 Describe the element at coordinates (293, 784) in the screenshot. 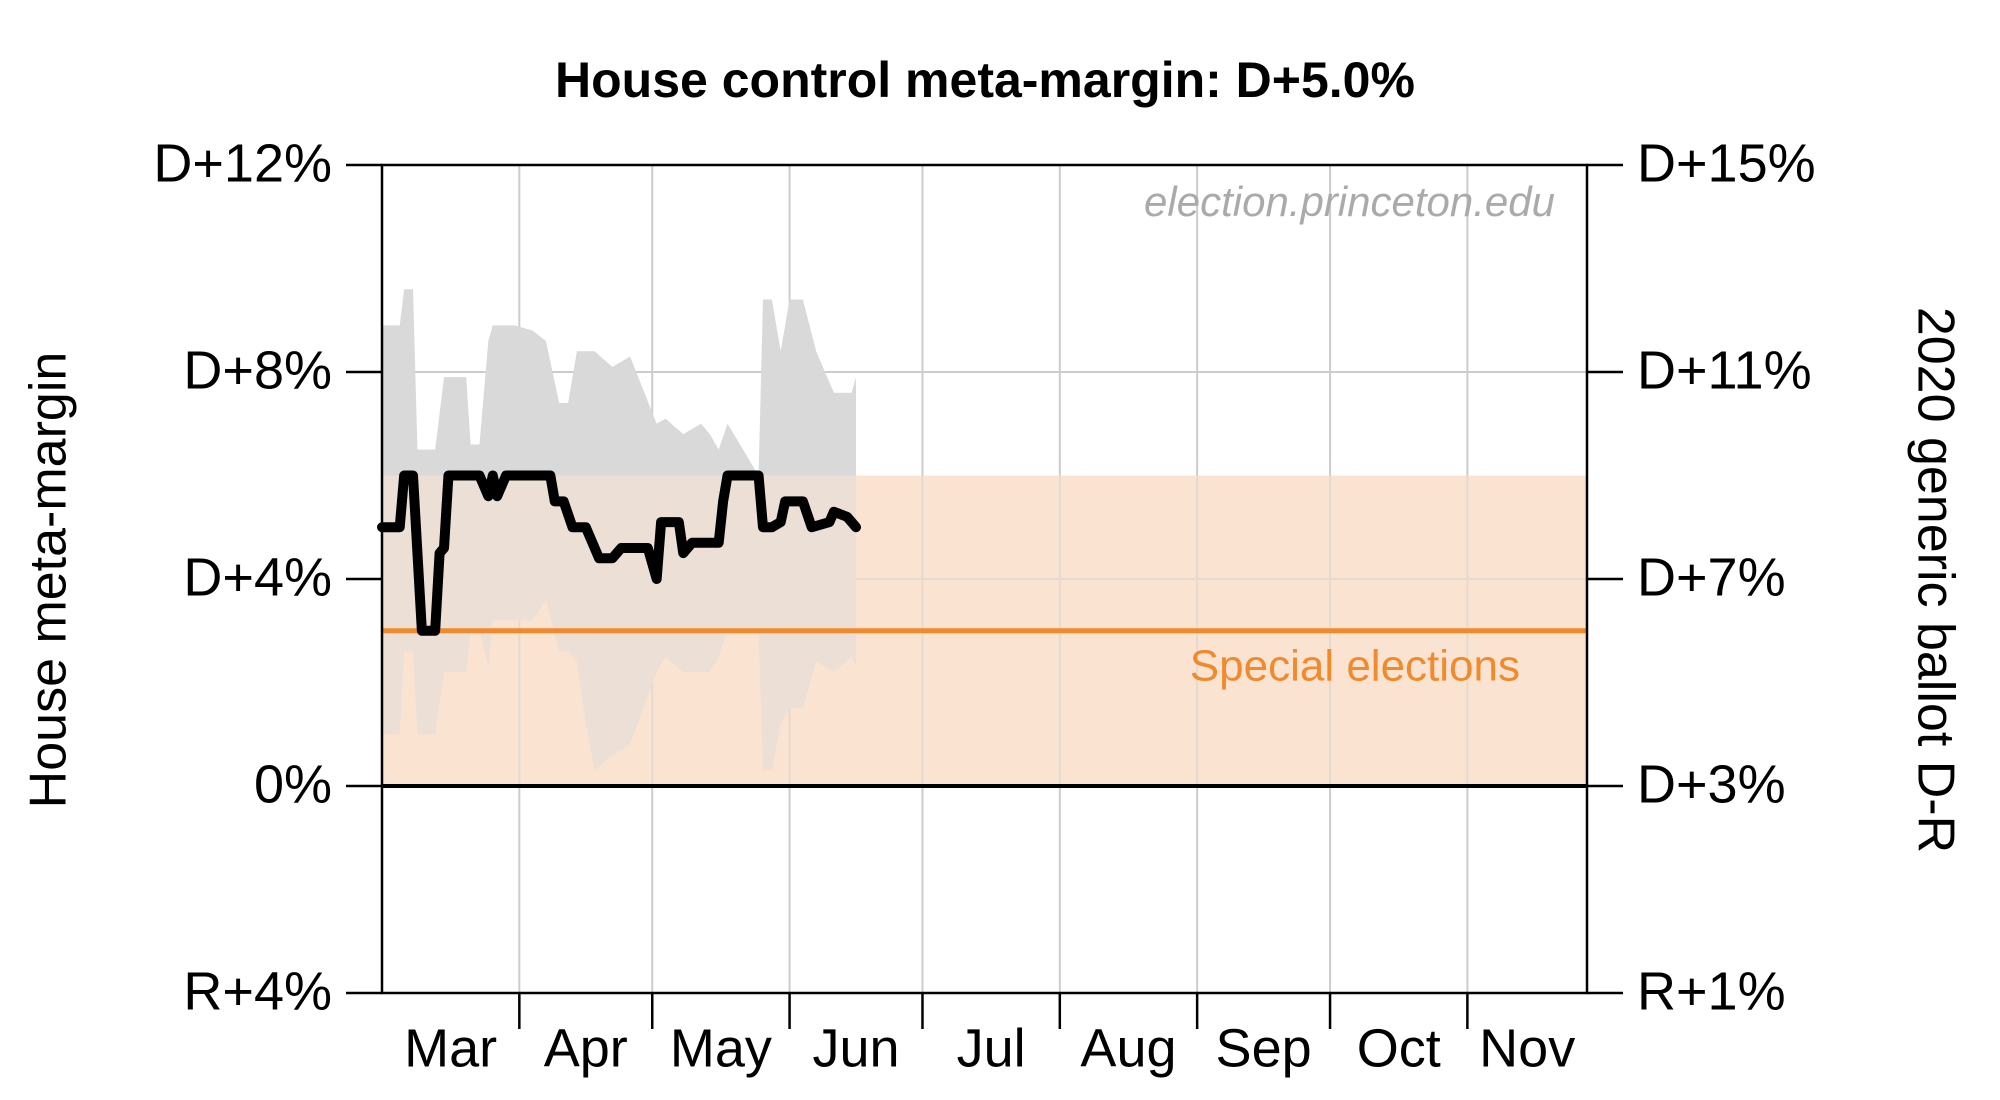

I see `y-tick-label: 0%` at that location.